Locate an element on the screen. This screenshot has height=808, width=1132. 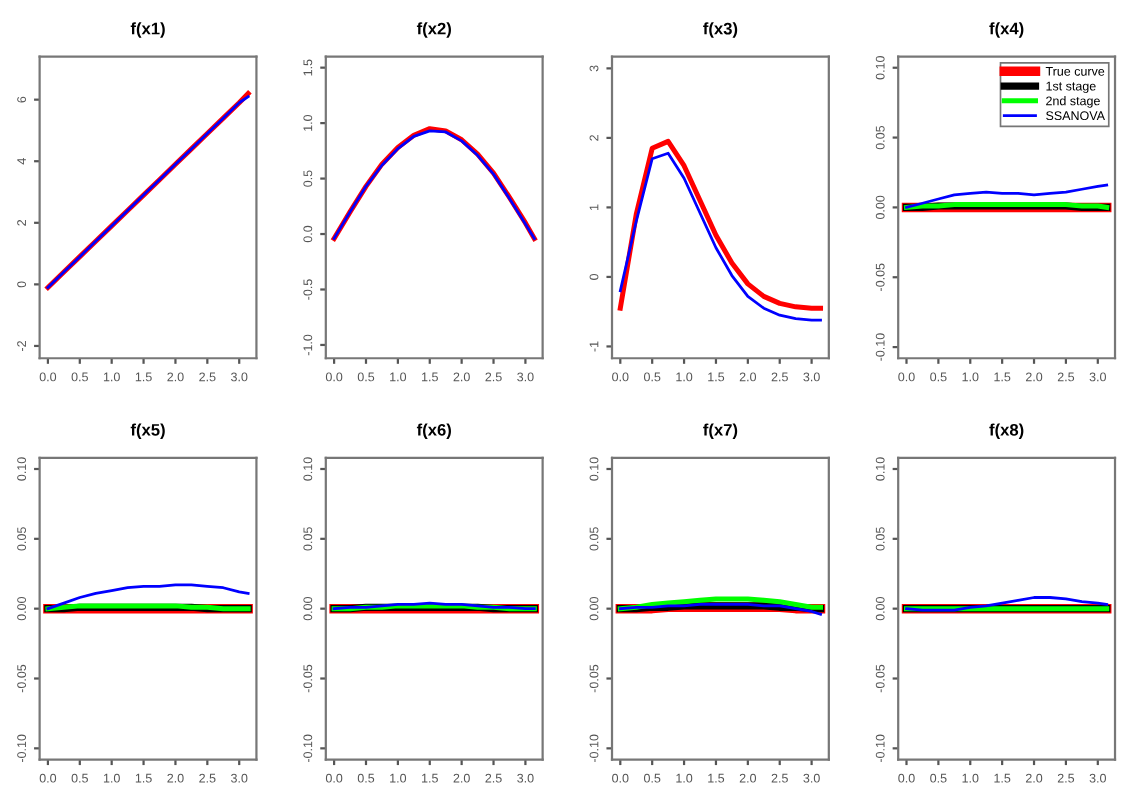
chart-title: f(x1) is located at coordinates (147, 30).